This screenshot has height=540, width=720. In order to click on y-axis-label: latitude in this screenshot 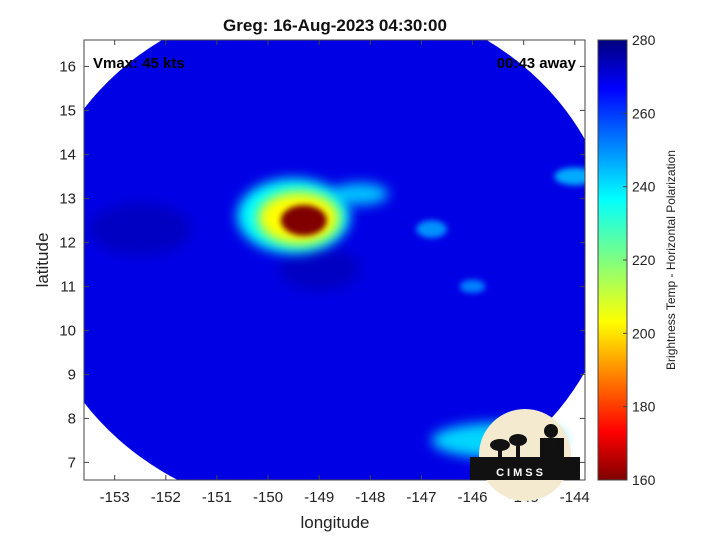, I will do `click(42, 260)`.